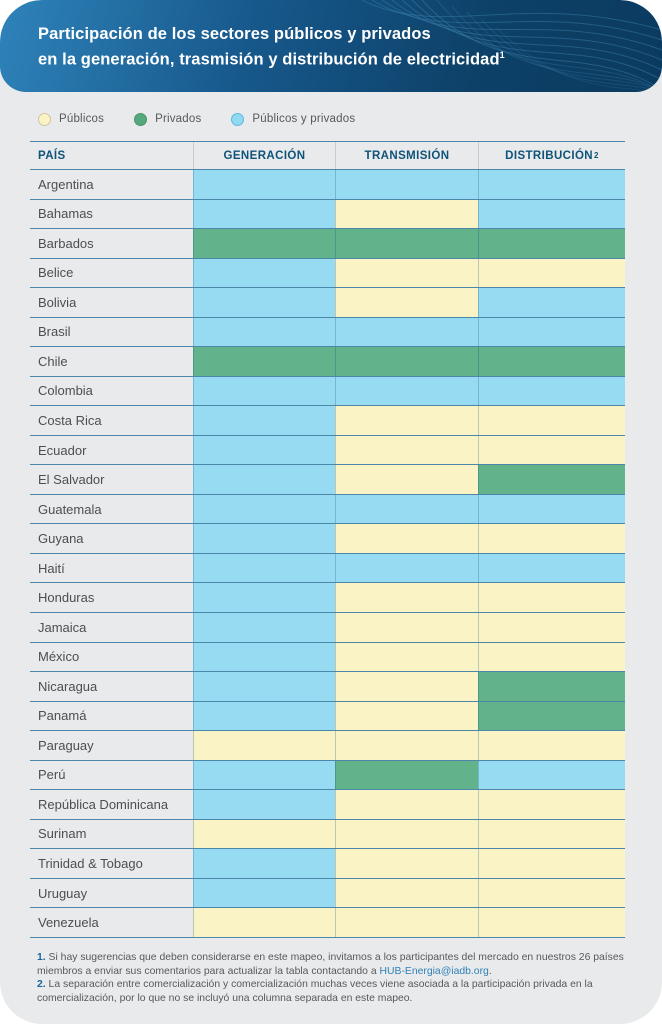 This screenshot has height=1024, width=662. Describe the element at coordinates (327, 775) in the screenshot. I see `table-row: Perú` at that location.